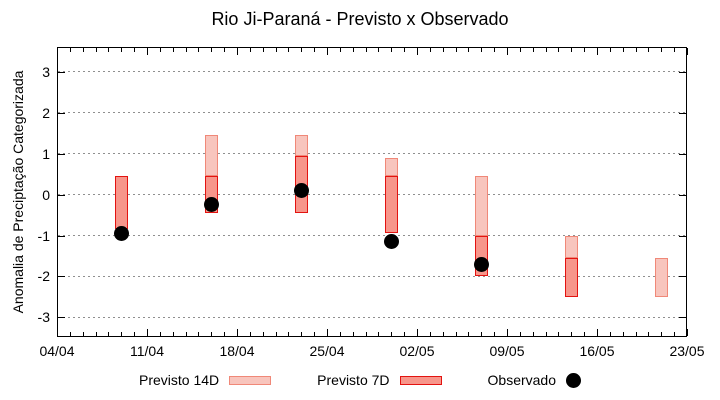 The height and width of the screenshot is (400, 720). I want to click on y-tick-label: -2, so click(43, 276).